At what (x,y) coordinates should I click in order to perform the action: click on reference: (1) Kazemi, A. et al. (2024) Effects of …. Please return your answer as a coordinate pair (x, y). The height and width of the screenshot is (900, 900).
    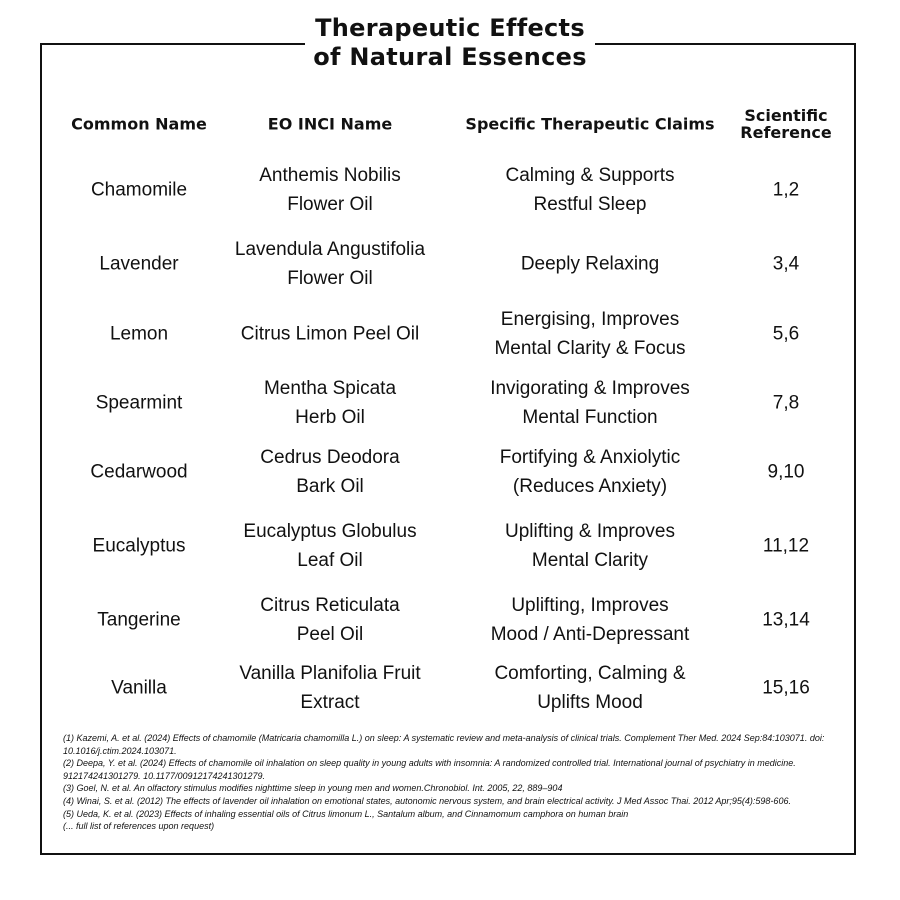
    Looking at the image, I should click on (444, 744).